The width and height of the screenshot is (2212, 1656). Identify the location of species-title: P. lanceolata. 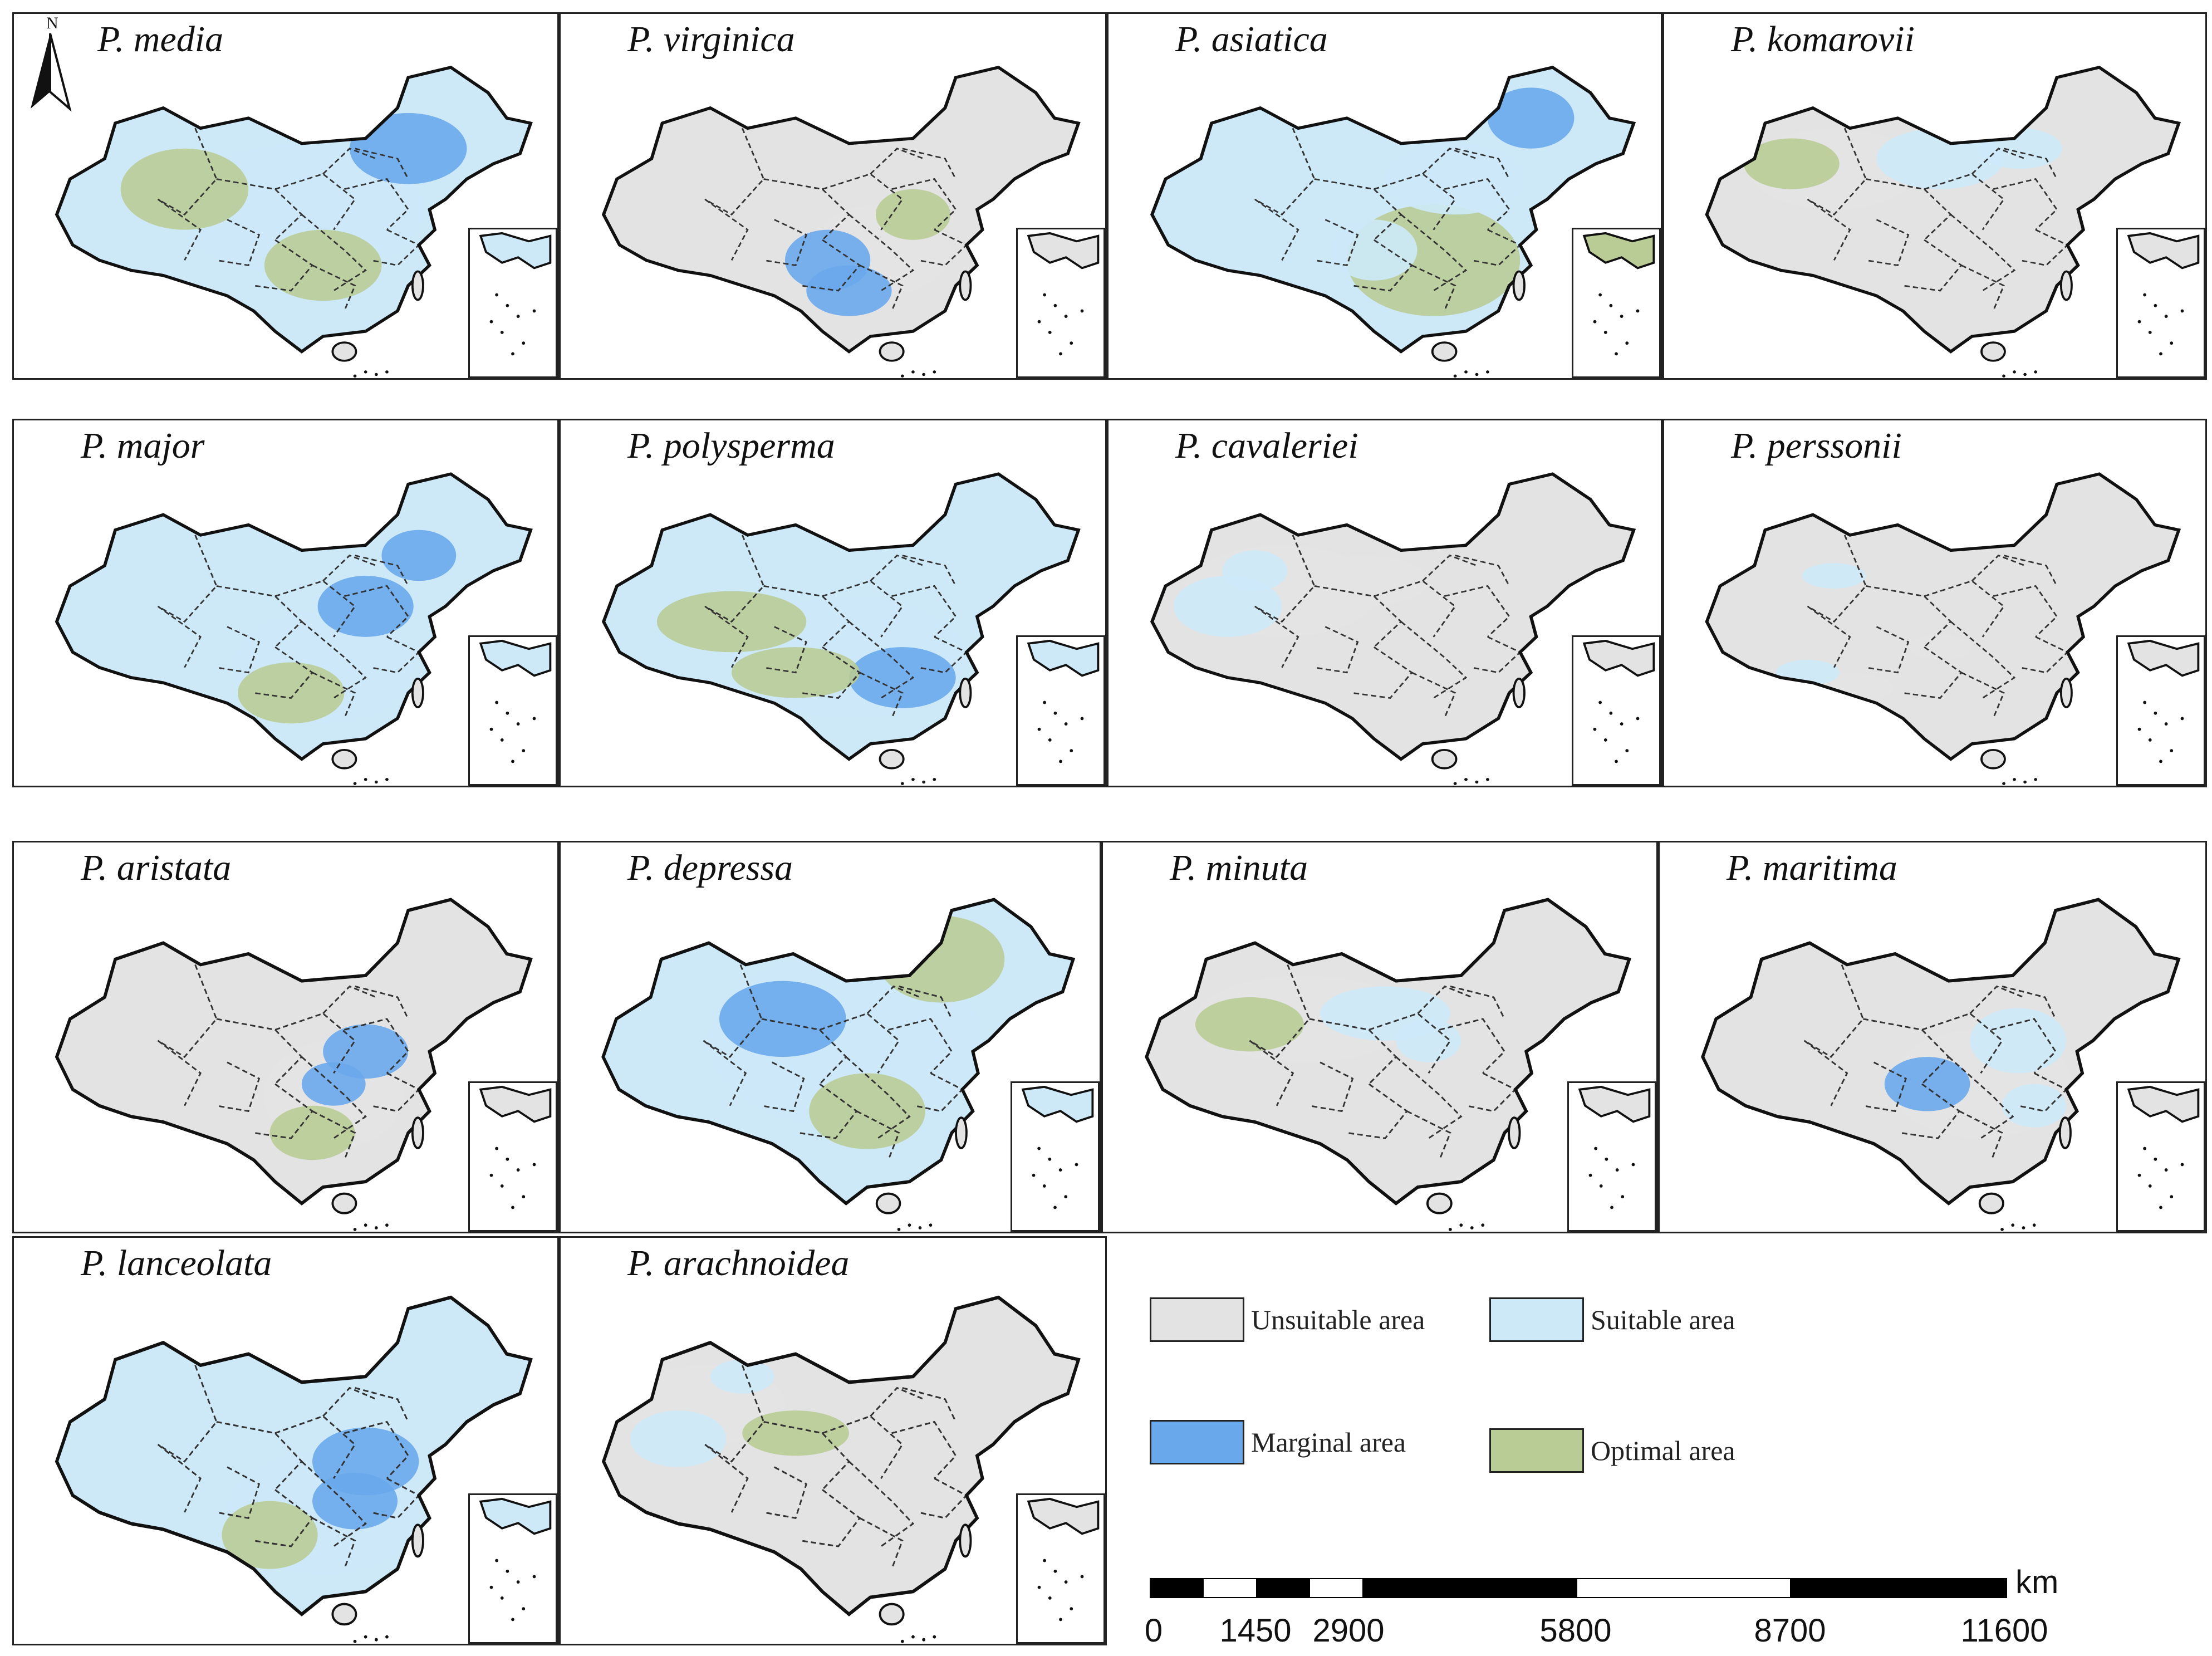
(176, 1263).